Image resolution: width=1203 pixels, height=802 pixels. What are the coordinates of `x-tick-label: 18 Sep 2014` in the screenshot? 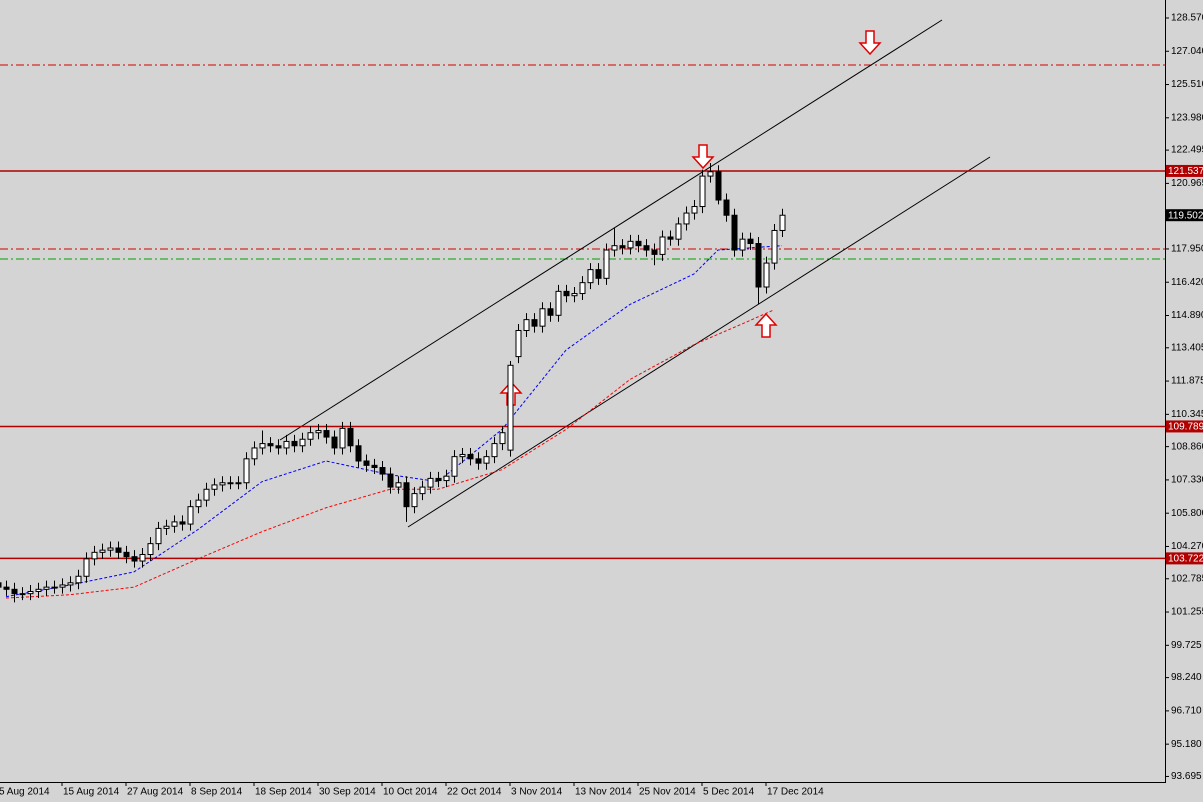 It's located at (283, 792).